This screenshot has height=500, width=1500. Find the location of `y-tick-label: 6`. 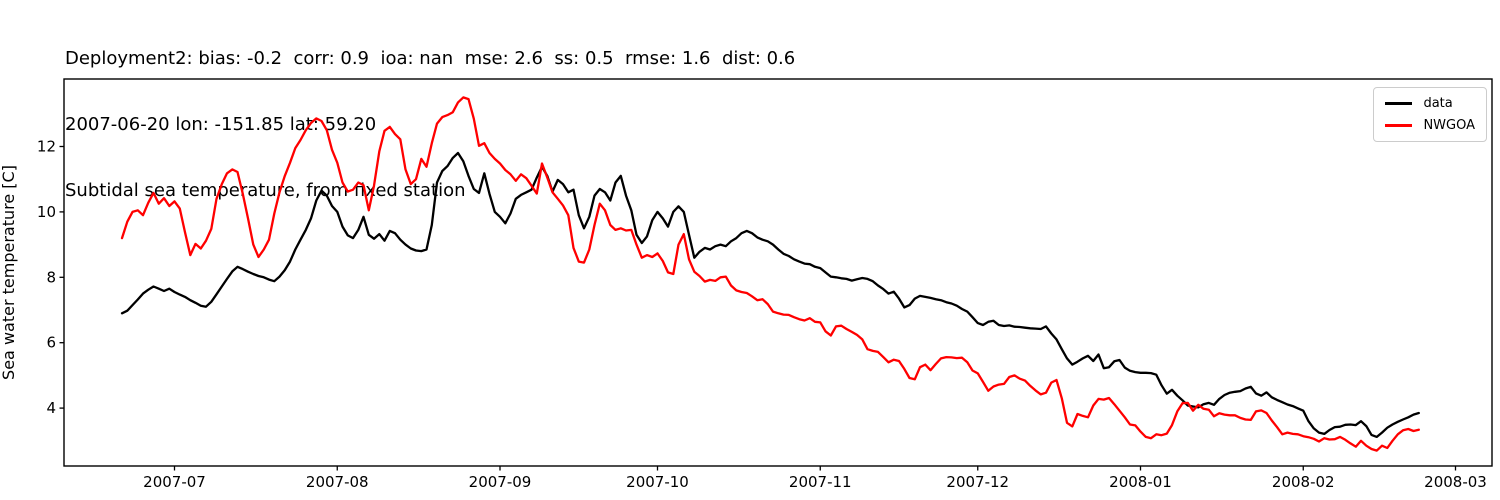

y-tick-label: 6 is located at coordinates (51, 343).